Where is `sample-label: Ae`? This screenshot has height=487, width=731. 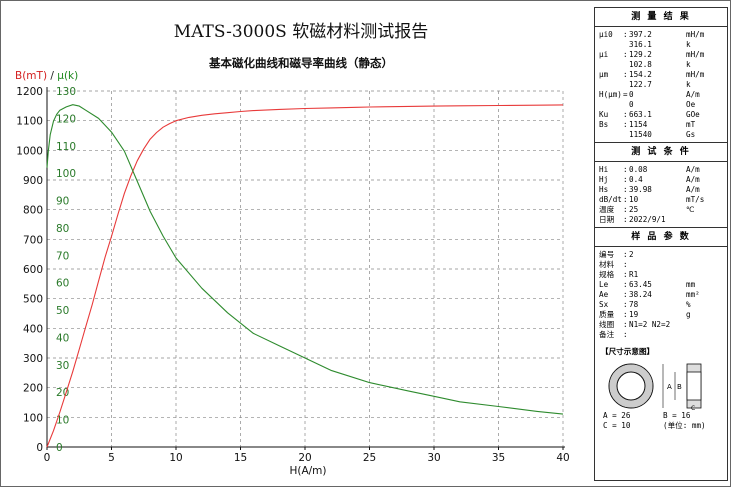
sample-label: Ae is located at coordinates (604, 294).